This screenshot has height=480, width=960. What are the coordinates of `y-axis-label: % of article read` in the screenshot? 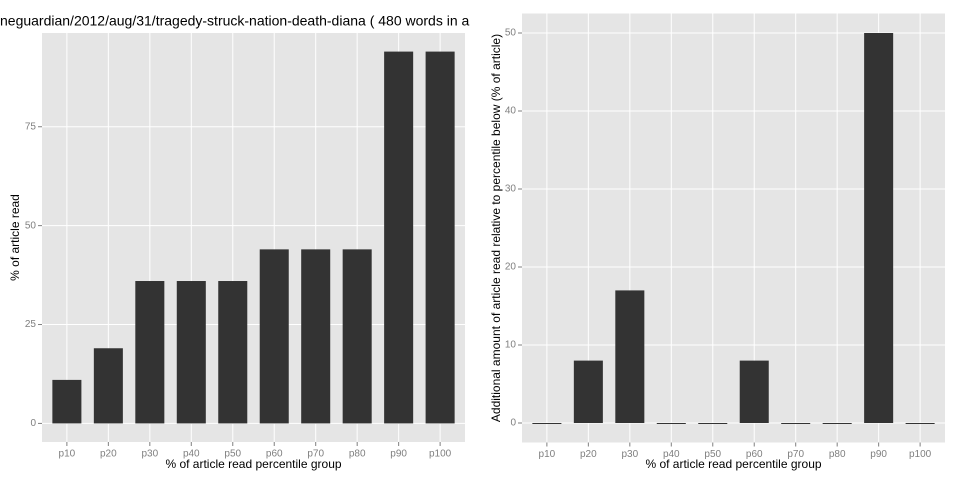 It's located at (15, 237).